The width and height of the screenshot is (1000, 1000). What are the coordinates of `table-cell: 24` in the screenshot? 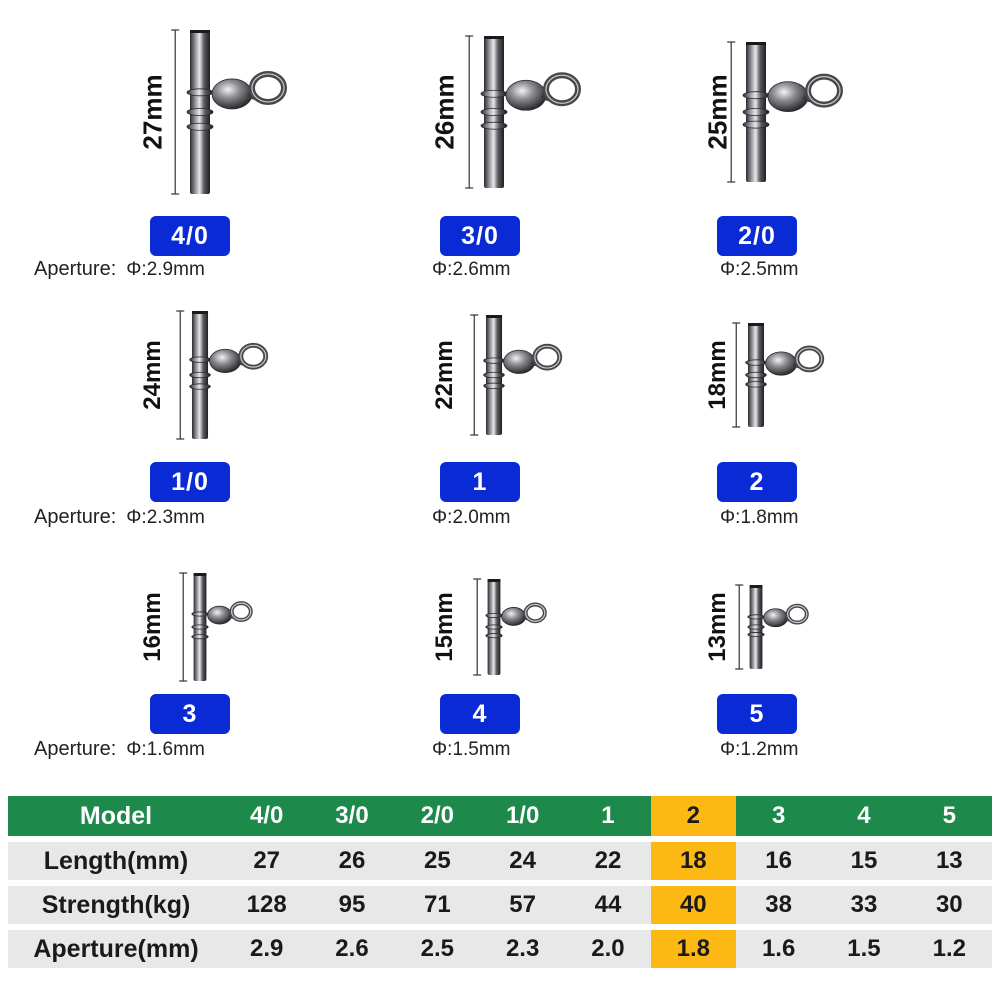 It's located at (522, 861).